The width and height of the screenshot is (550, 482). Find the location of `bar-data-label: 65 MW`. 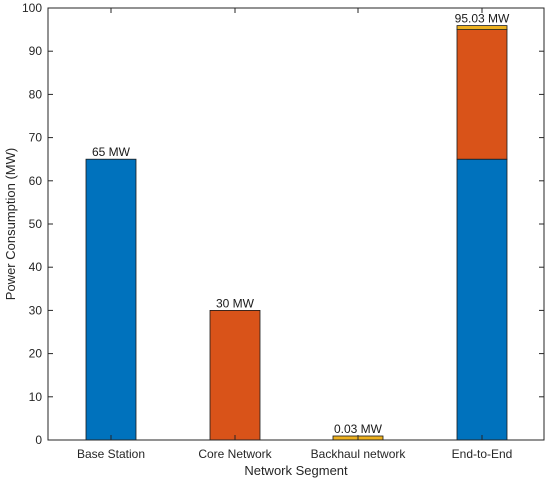

bar-data-label: 65 MW is located at coordinates (111, 152).